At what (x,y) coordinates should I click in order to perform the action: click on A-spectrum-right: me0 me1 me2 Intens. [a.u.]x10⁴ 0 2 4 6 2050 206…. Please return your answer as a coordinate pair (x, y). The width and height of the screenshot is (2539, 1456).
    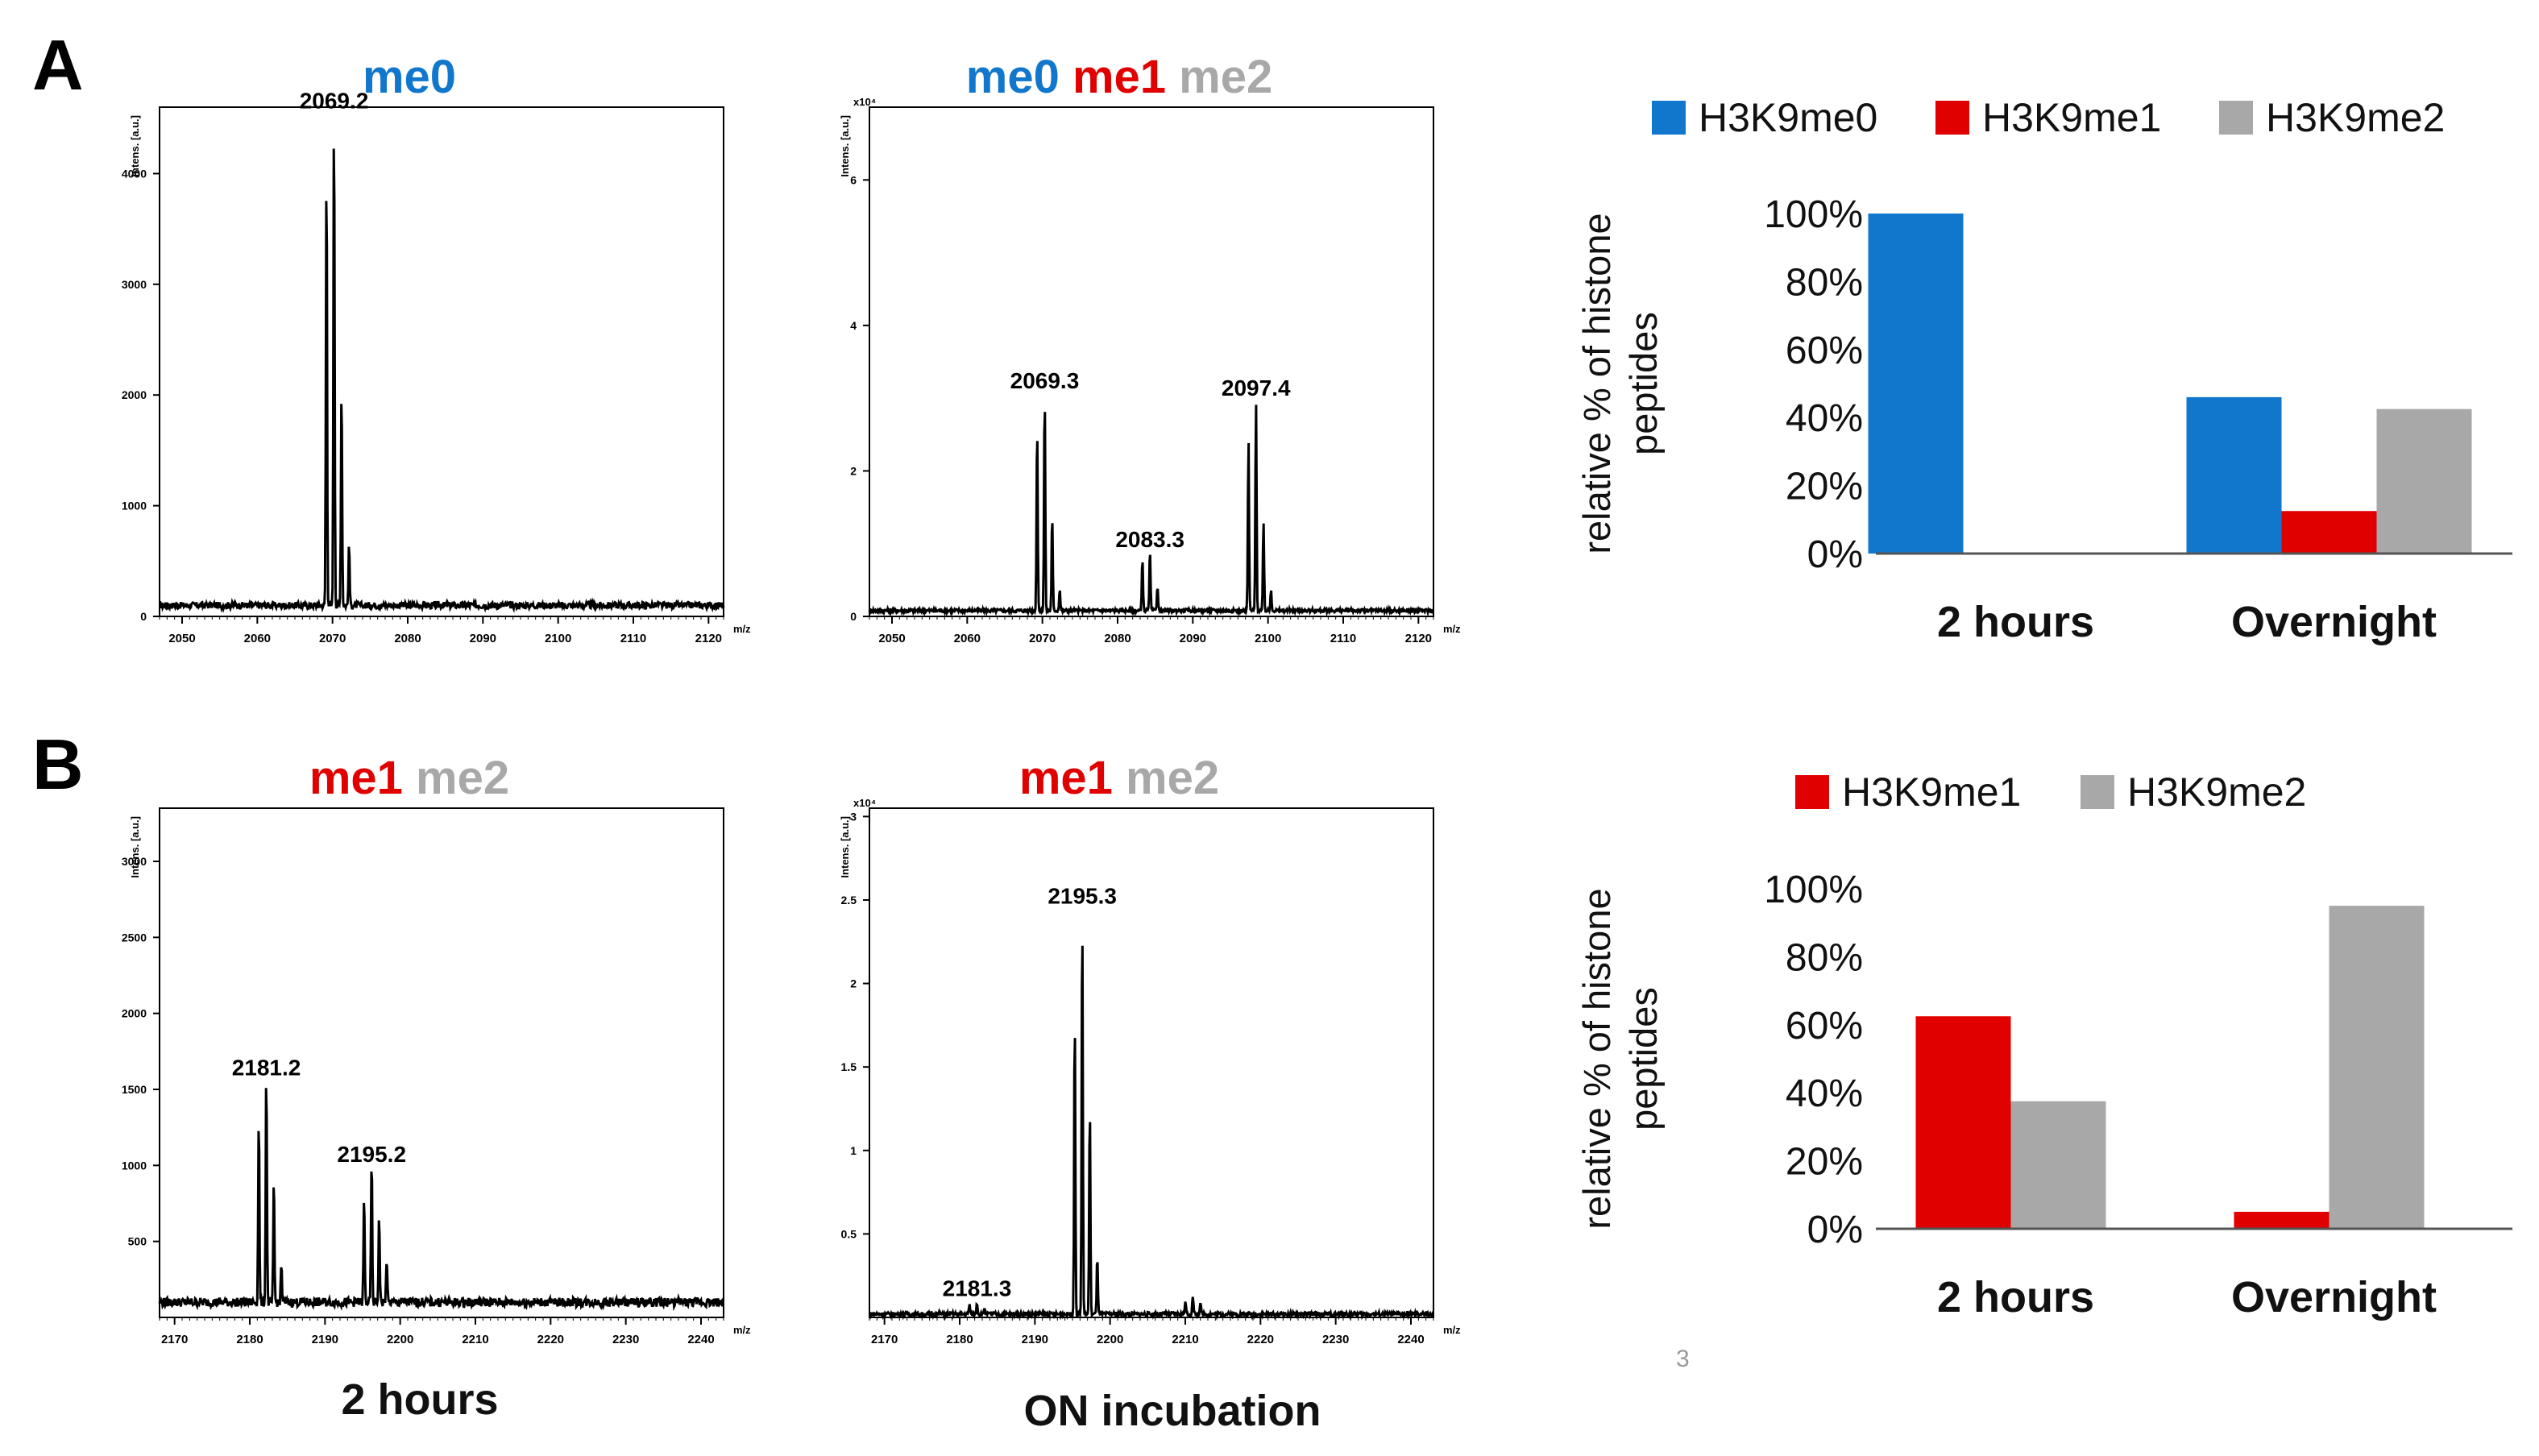
    Looking at the image, I should click on (1150, 348).